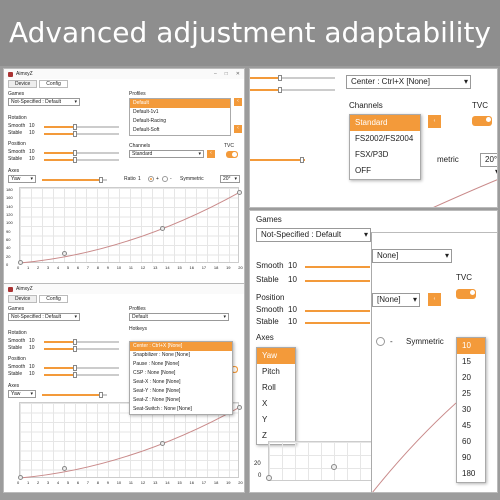 The image size is (500, 500). What do you see at coordinates (8, 248) in the screenshot?
I see `y-tick: 40` at bounding box center [8, 248].